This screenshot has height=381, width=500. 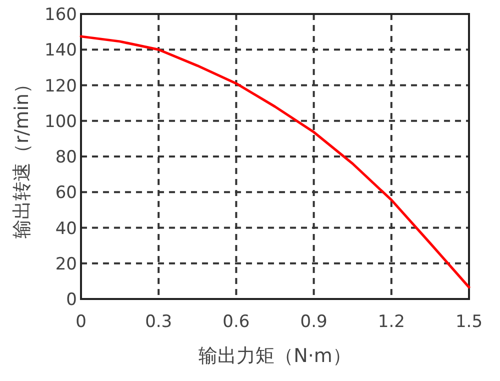 What do you see at coordinates (60, 122) in the screenshot?
I see `y-tick-label: 100` at bounding box center [60, 122].